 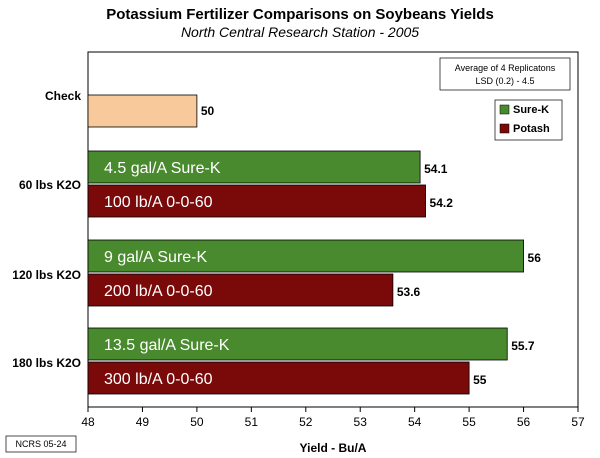 What do you see at coordinates (252, 422) in the screenshot?
I see `x-tick-label: 51` at bounding box center [252, 422].